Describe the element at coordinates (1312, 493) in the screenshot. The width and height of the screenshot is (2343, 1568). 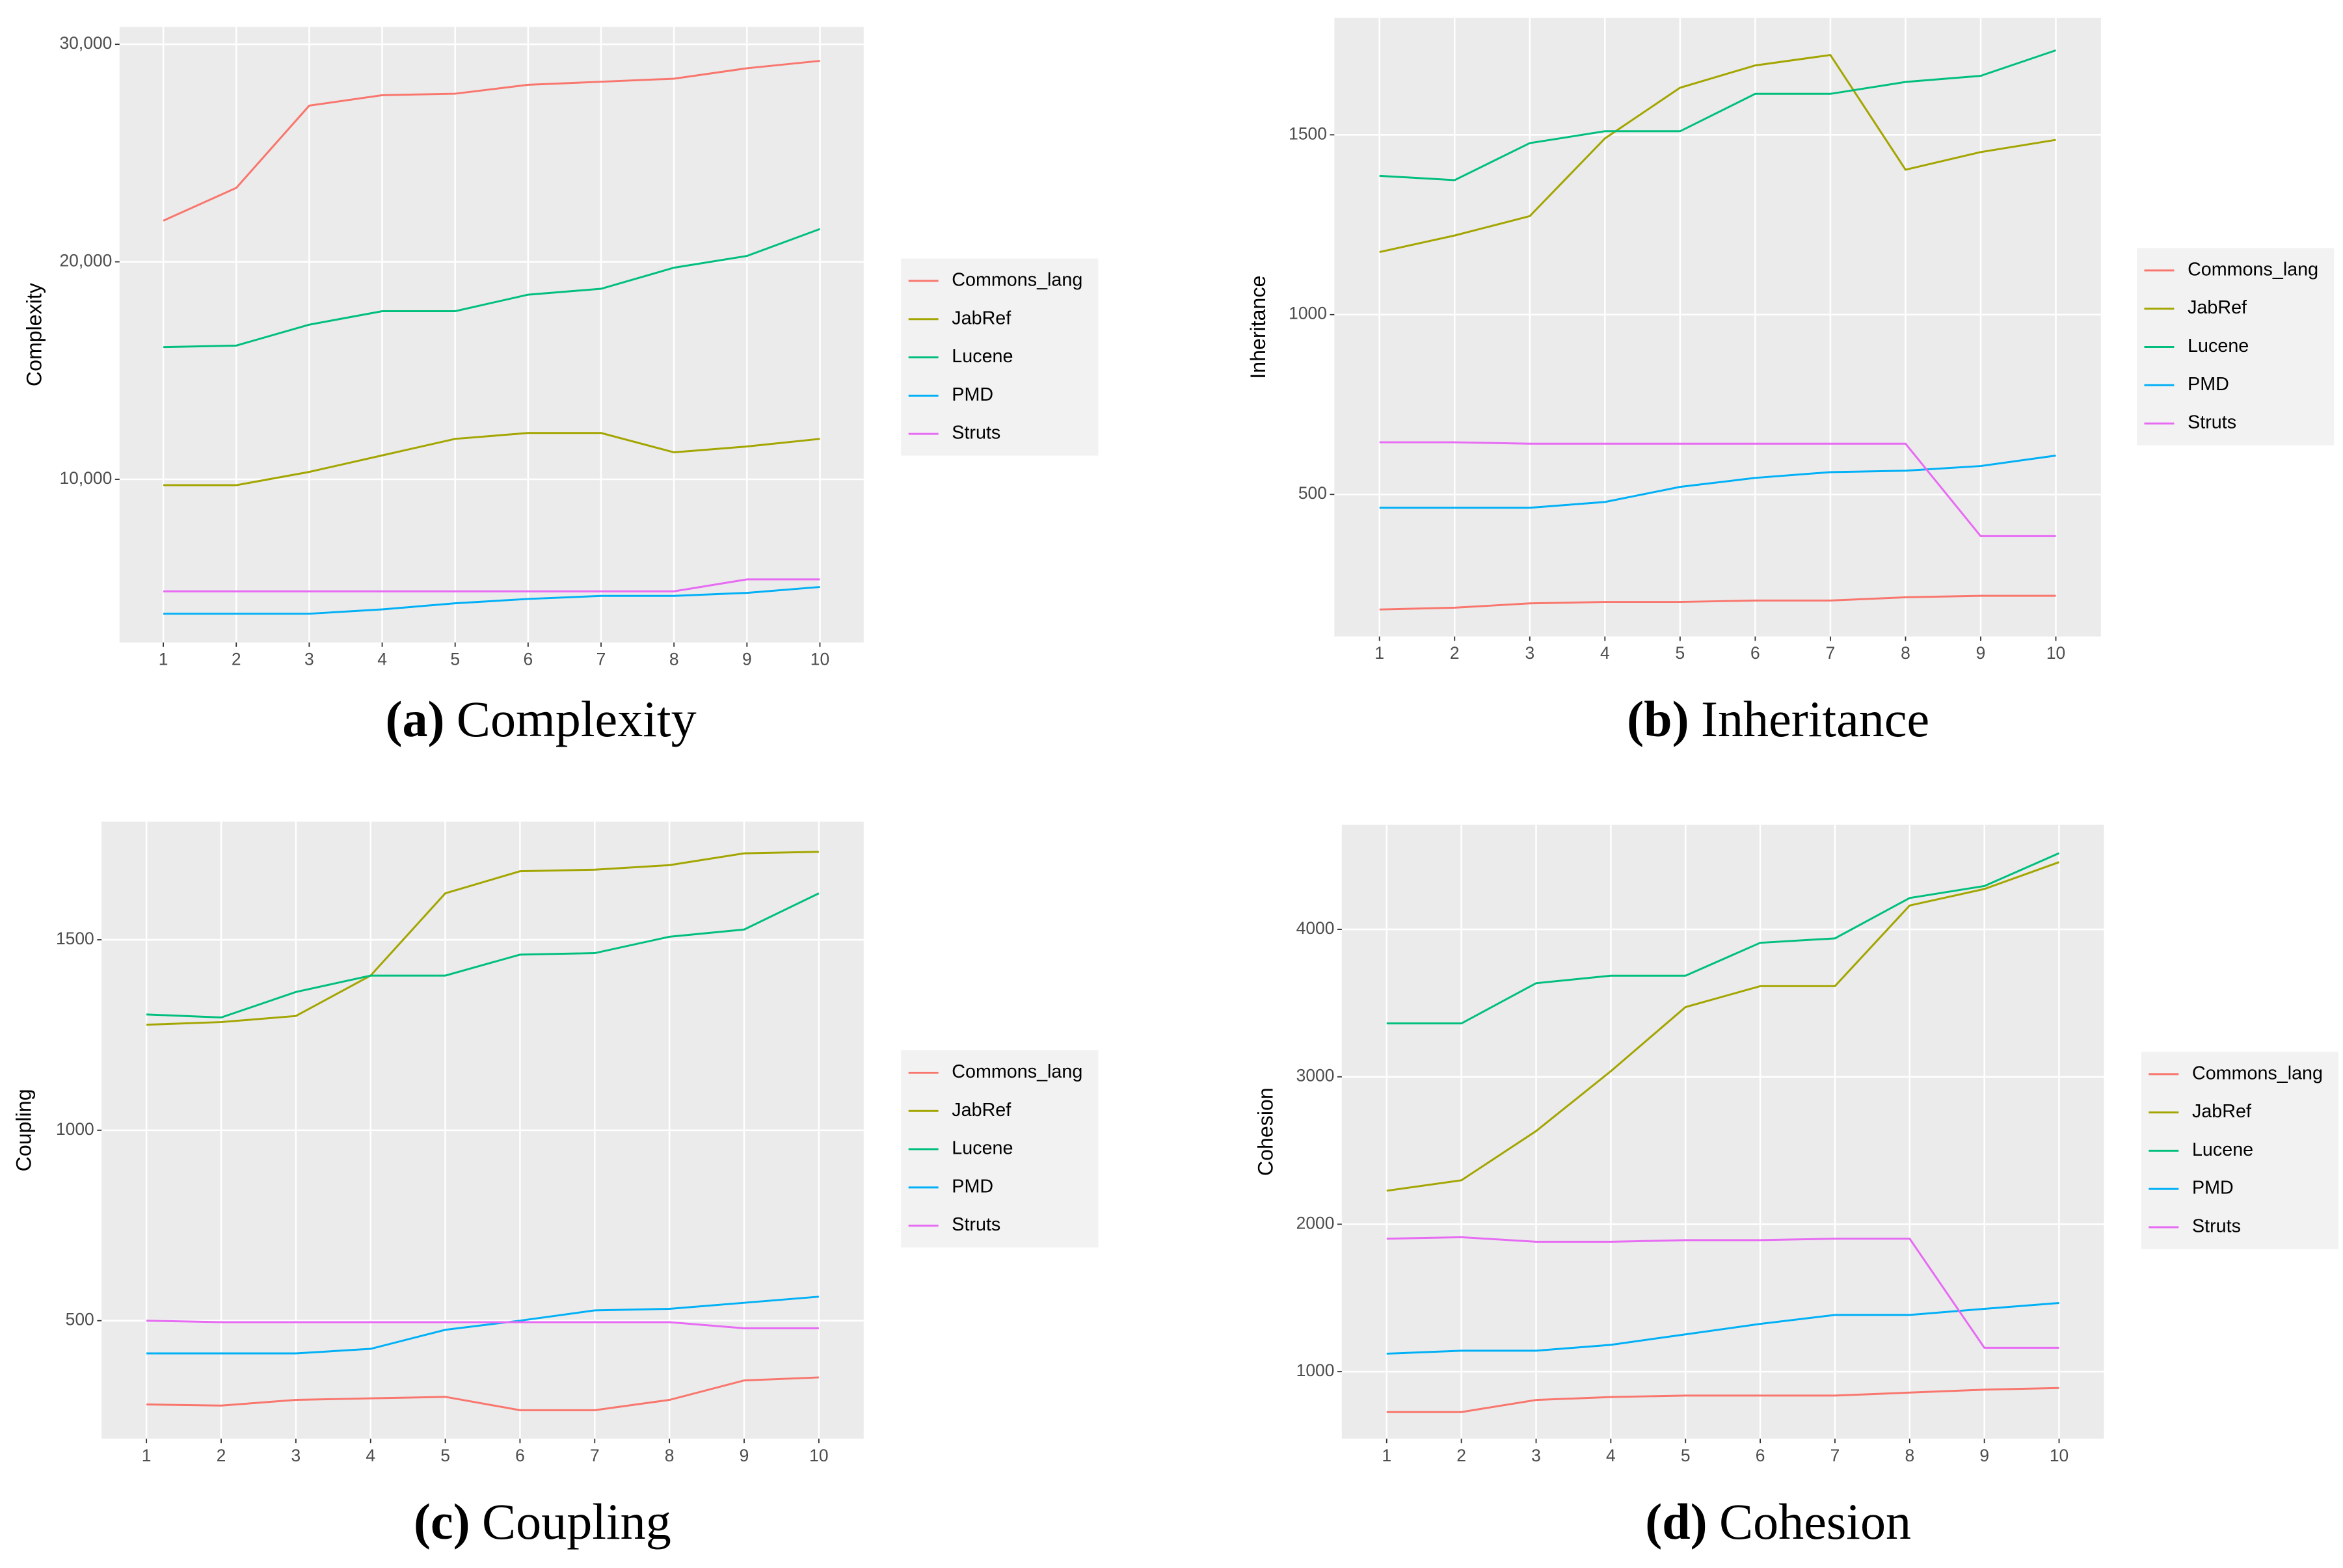
I see `y-tick-label: 500` at that location.